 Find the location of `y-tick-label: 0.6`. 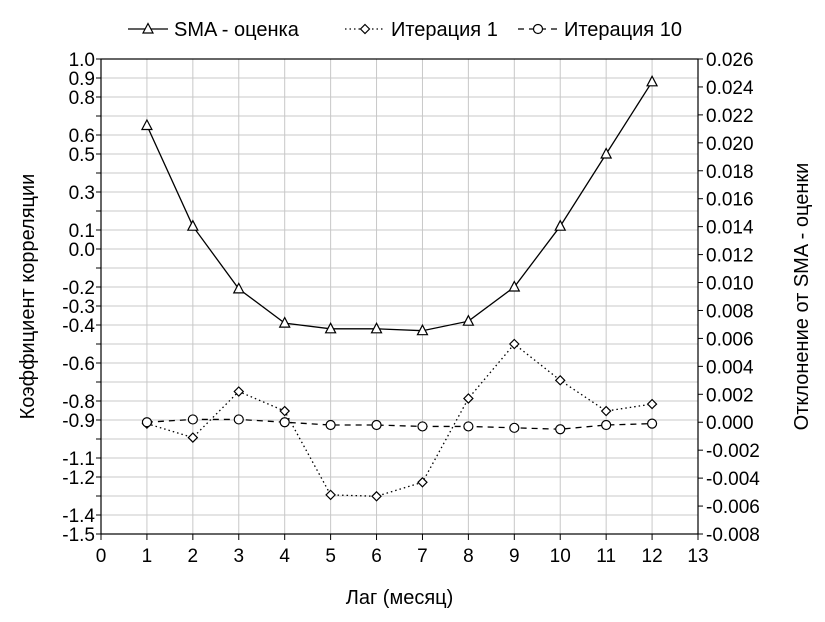

y-tick-label: 0.6 is located at coordinates (82, 136).